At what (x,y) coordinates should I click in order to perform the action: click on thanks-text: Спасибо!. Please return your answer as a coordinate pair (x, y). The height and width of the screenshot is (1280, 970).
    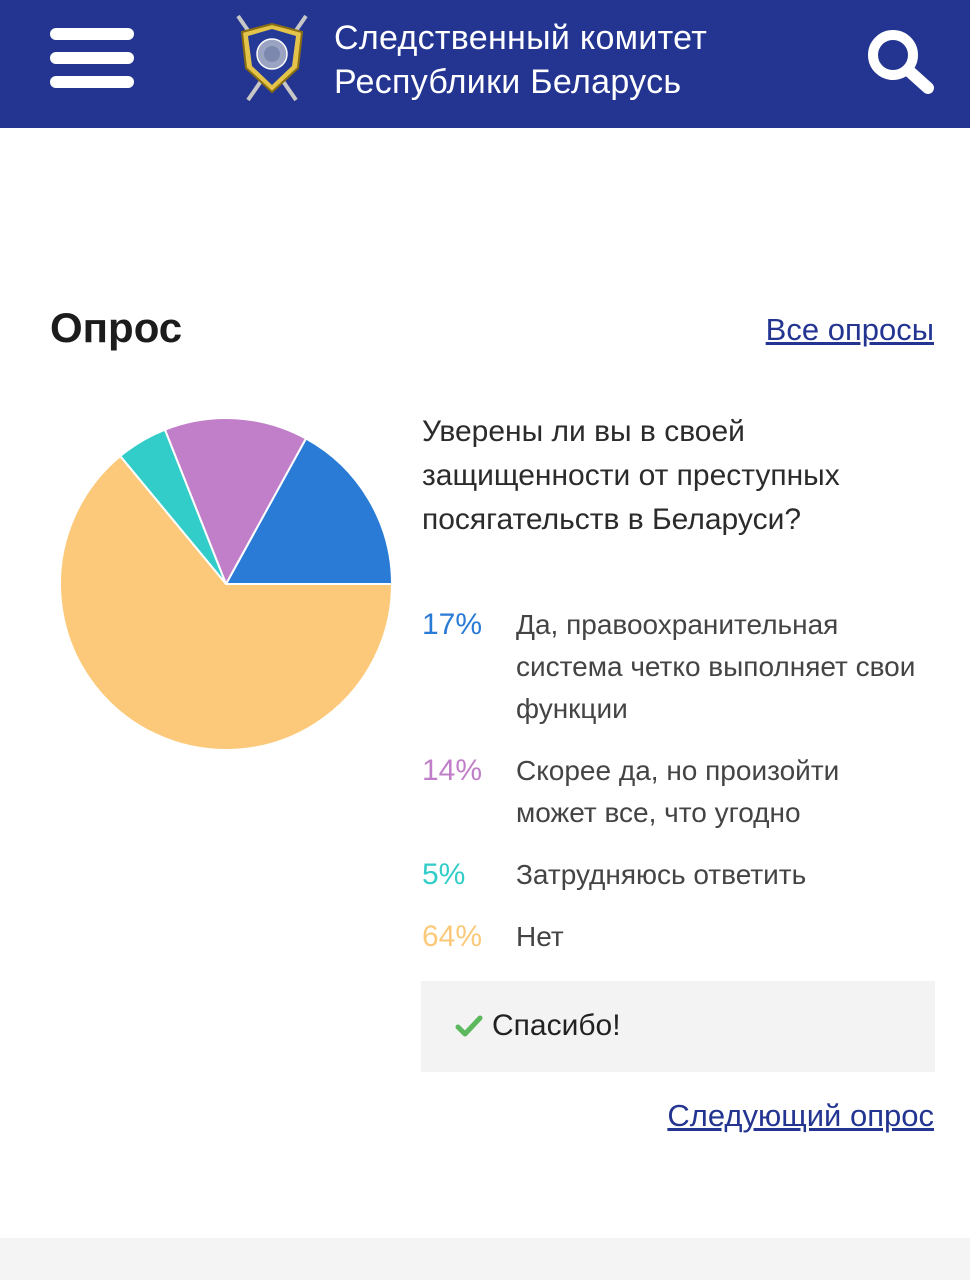
    Looking at the image, I should click on (556, 1025).